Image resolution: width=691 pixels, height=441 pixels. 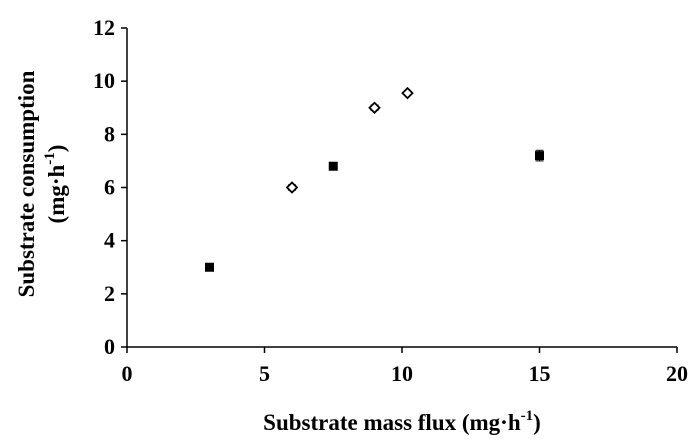 I want to click on x-axis-title-main: Substrate mass flux (mg·h, so click(x=392, y=422).